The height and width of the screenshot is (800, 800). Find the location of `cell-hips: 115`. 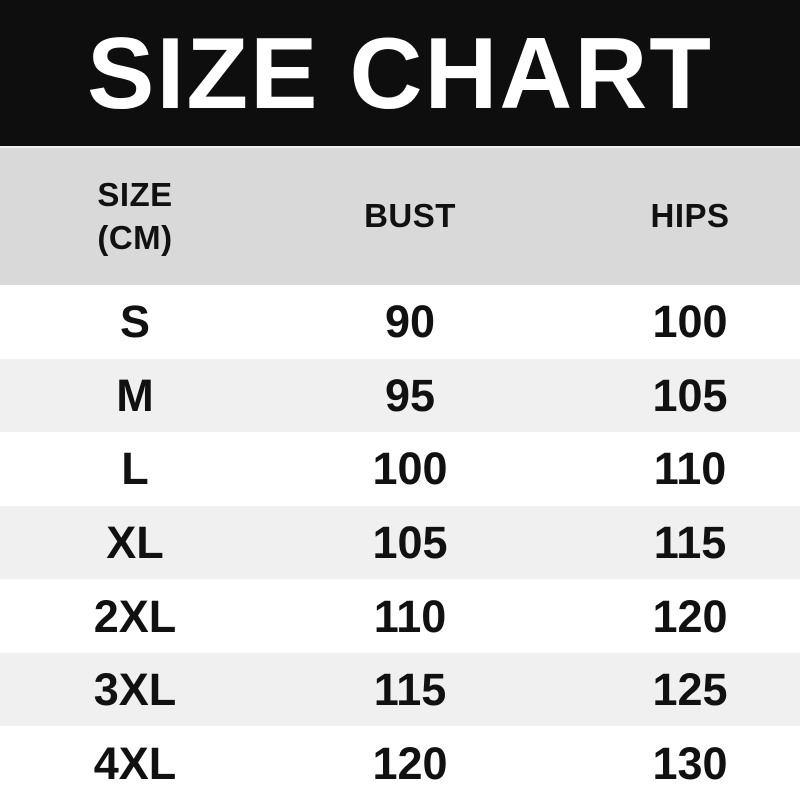

cell-hips: 115 is located at coordinates (690, 543).